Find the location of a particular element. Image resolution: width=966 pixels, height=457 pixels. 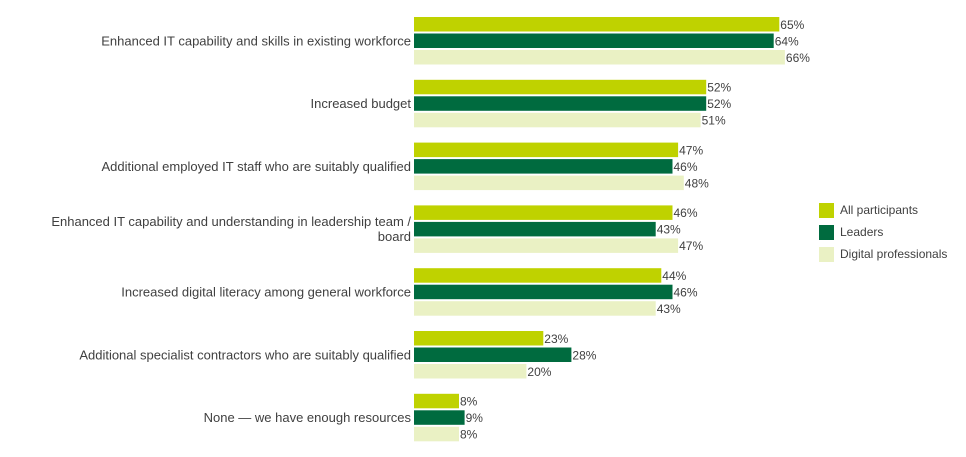

legend-item-leaders: Leaders is located at coordinates (883, 232).